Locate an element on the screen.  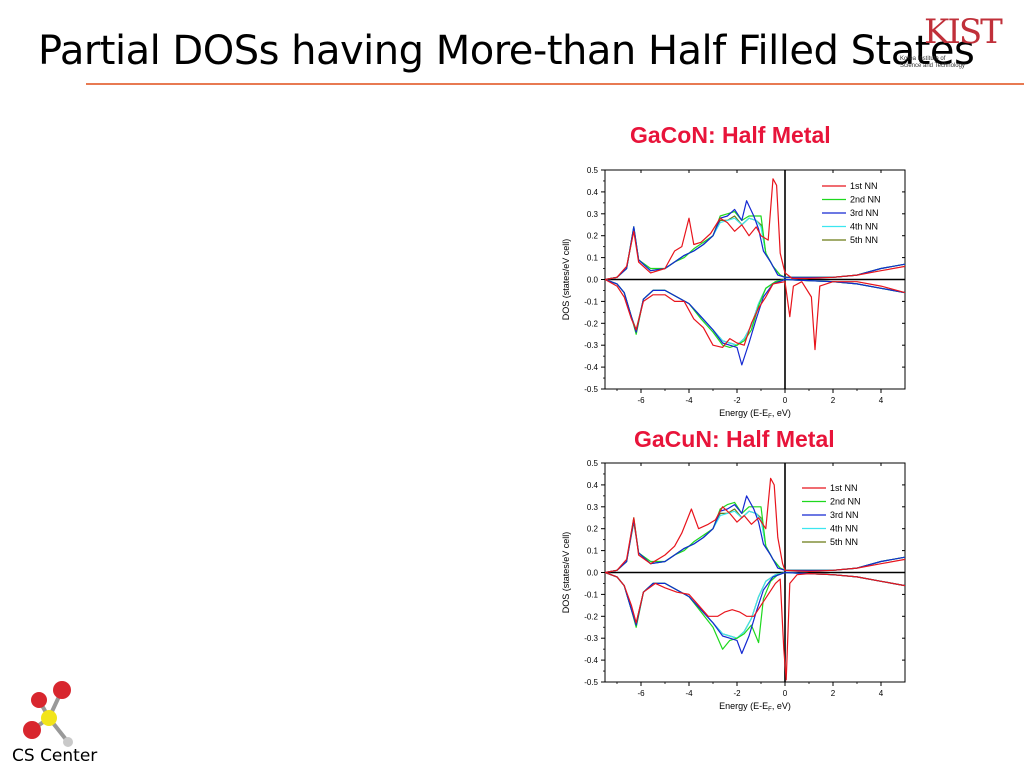
cs-center-molecule-icon is located at coordinates (48, 714).